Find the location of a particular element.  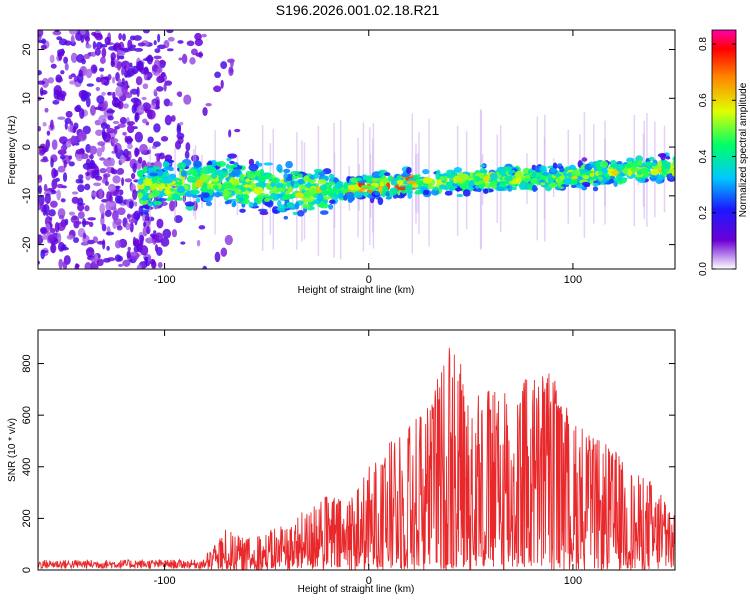

colorbar-tick-label: 0.6 is located at coordinates (703, 100).